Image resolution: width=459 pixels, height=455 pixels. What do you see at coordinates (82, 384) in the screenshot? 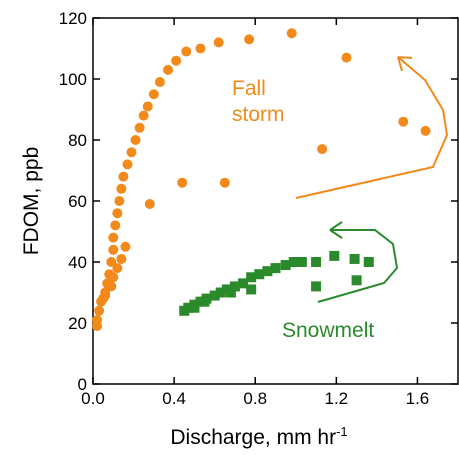
I see `y-tick-label: 0` at bounding box center [82, 384].